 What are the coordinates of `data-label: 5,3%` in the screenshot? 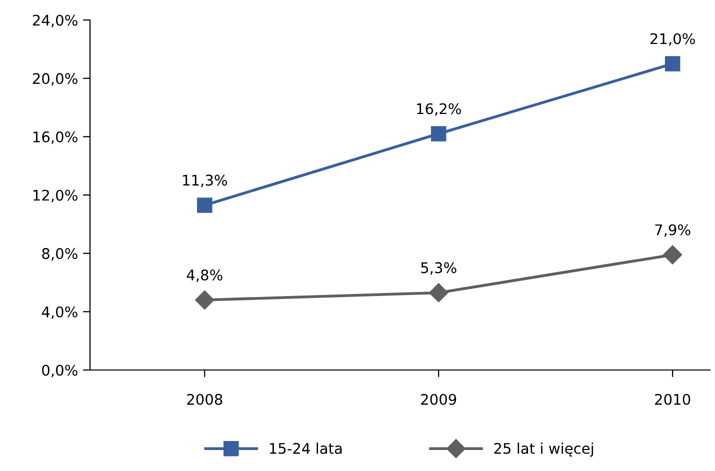 It's located at (438, 268).